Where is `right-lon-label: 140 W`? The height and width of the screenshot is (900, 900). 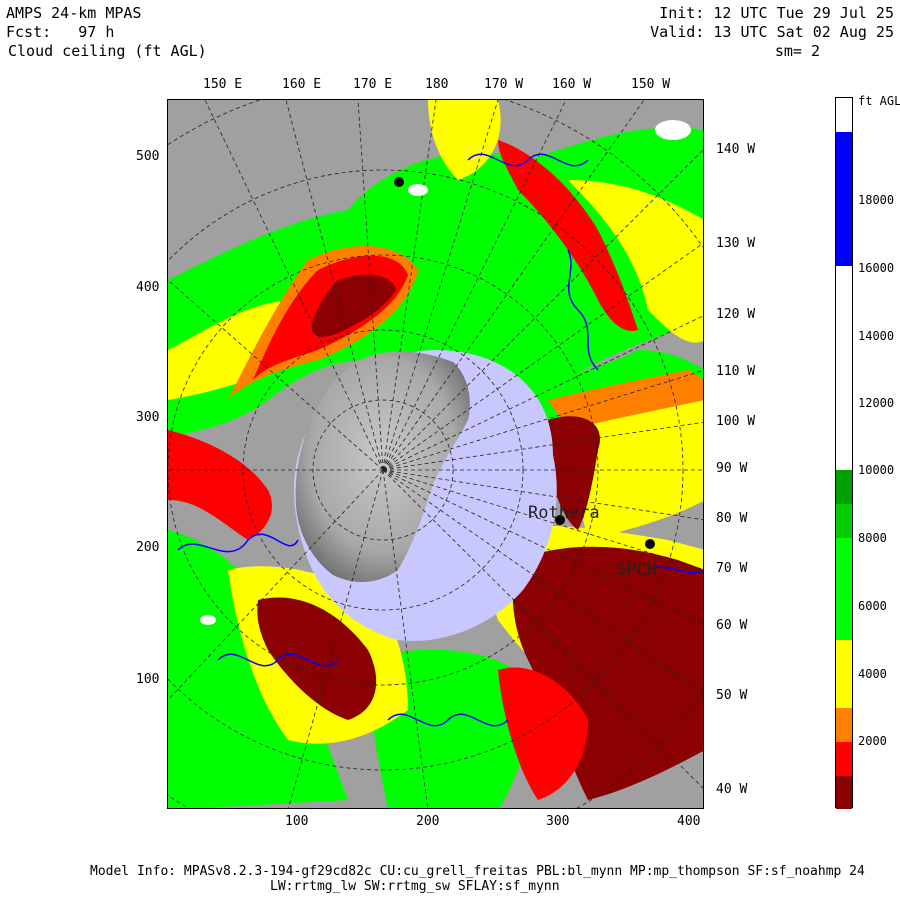 right-lon-label: 140 W is located at coordinates (736, 149).